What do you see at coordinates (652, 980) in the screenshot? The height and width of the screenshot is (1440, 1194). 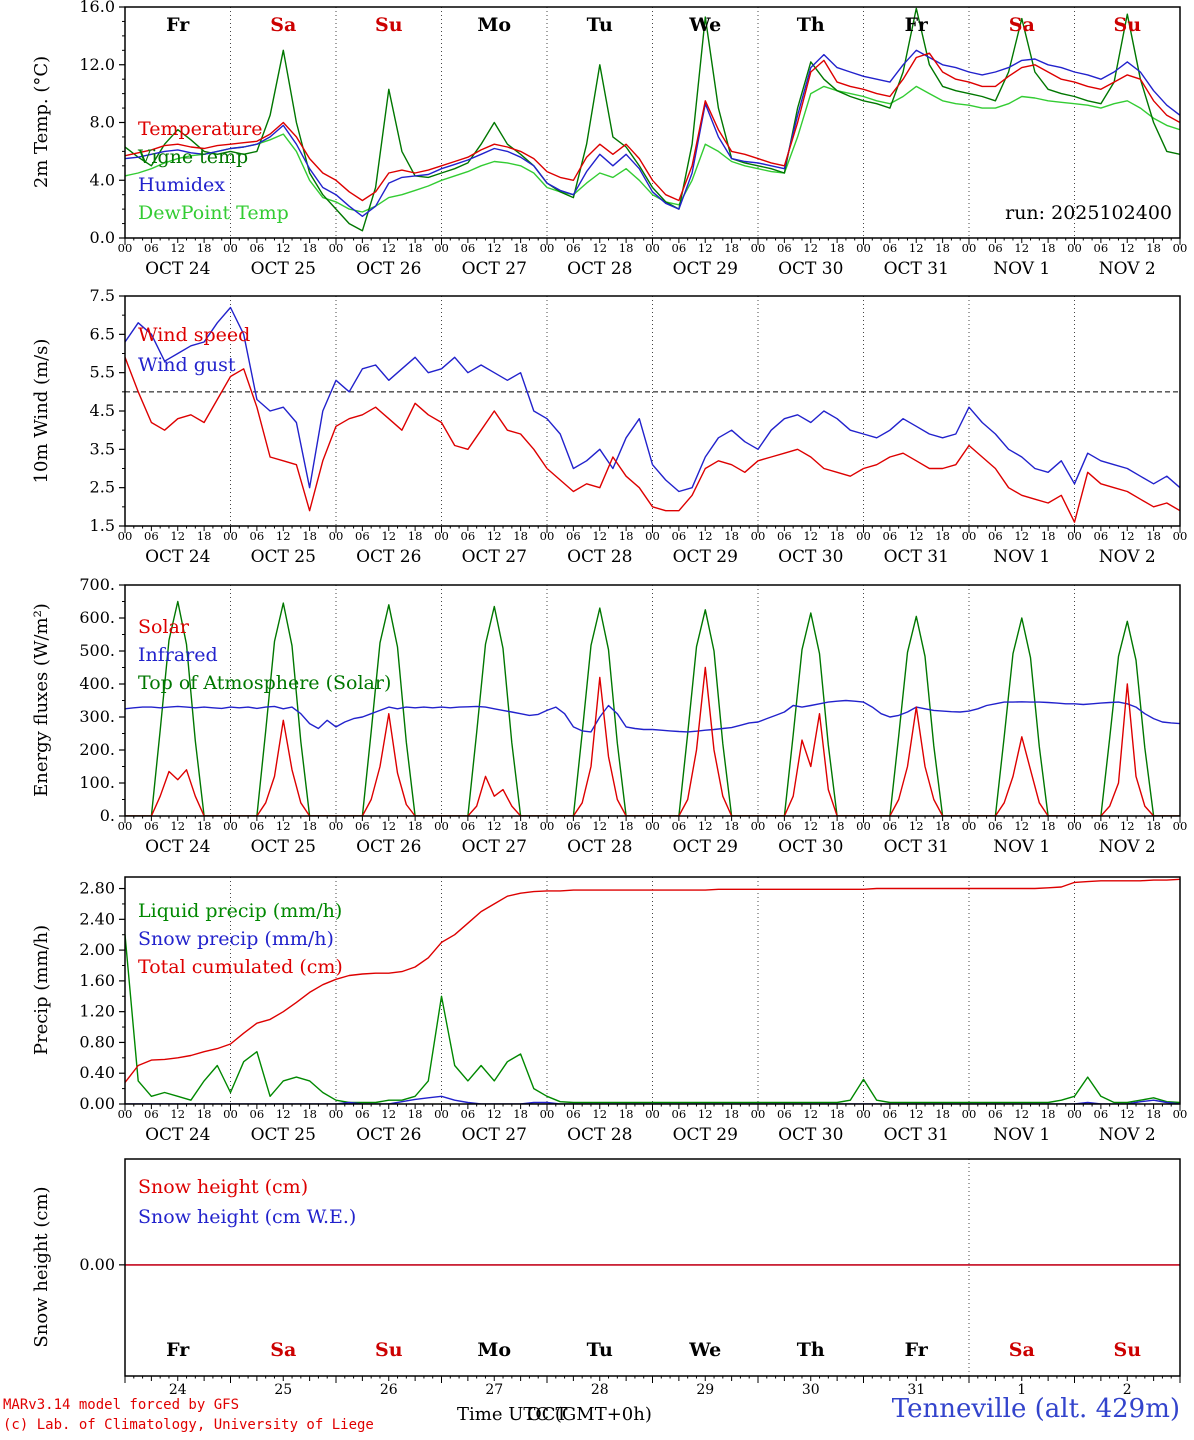 I see `series-total-cumulated-cm` at bounding box center [652, 980].